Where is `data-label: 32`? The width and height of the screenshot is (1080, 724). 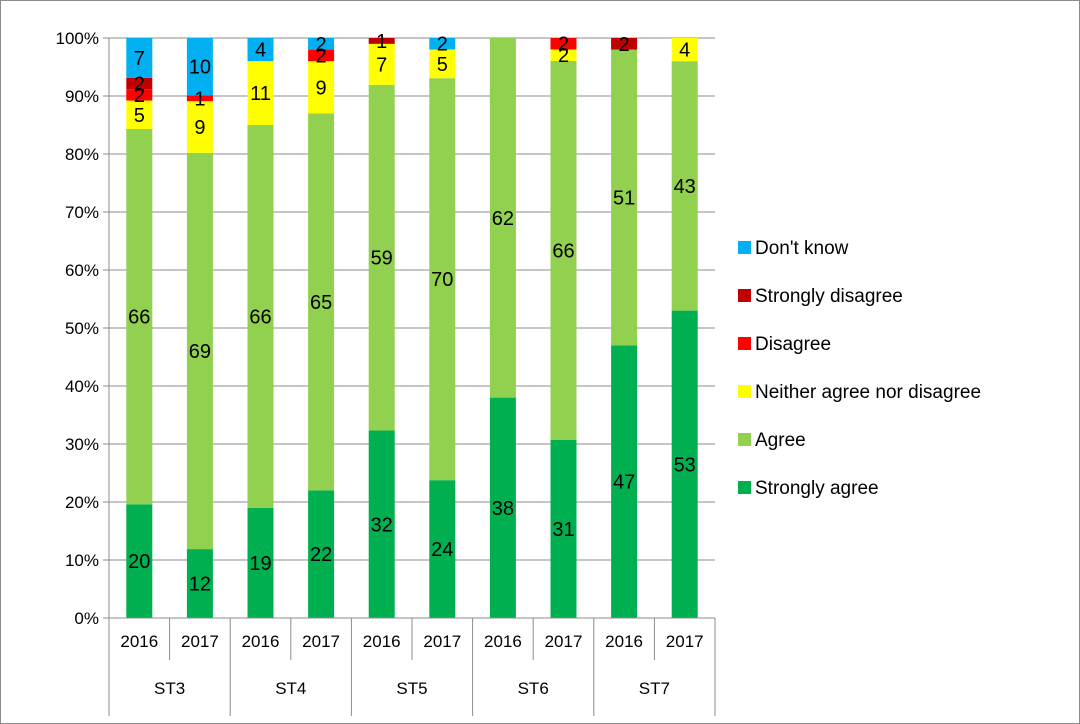
data-label: 32 is located at coordinates (382, 525).